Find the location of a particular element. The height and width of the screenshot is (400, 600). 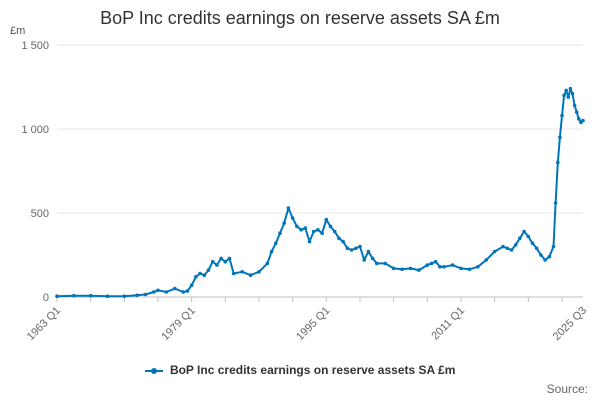

y-axis-ticks: 0 500 1 000 1 500 is located at coordinates (35, 172).